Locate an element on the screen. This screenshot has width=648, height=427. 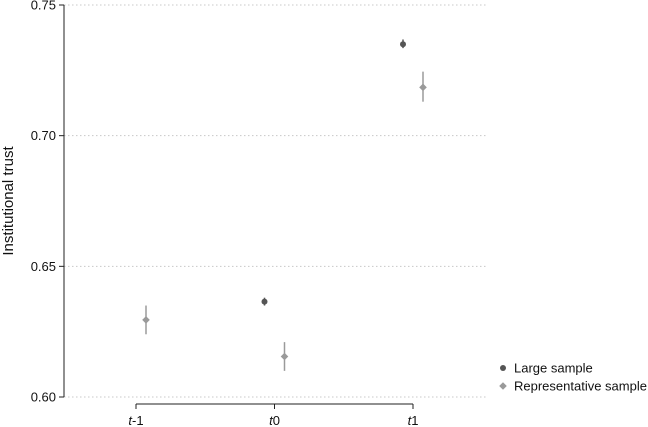
x-tick-label: t0 is located at coordinates (274, 420).